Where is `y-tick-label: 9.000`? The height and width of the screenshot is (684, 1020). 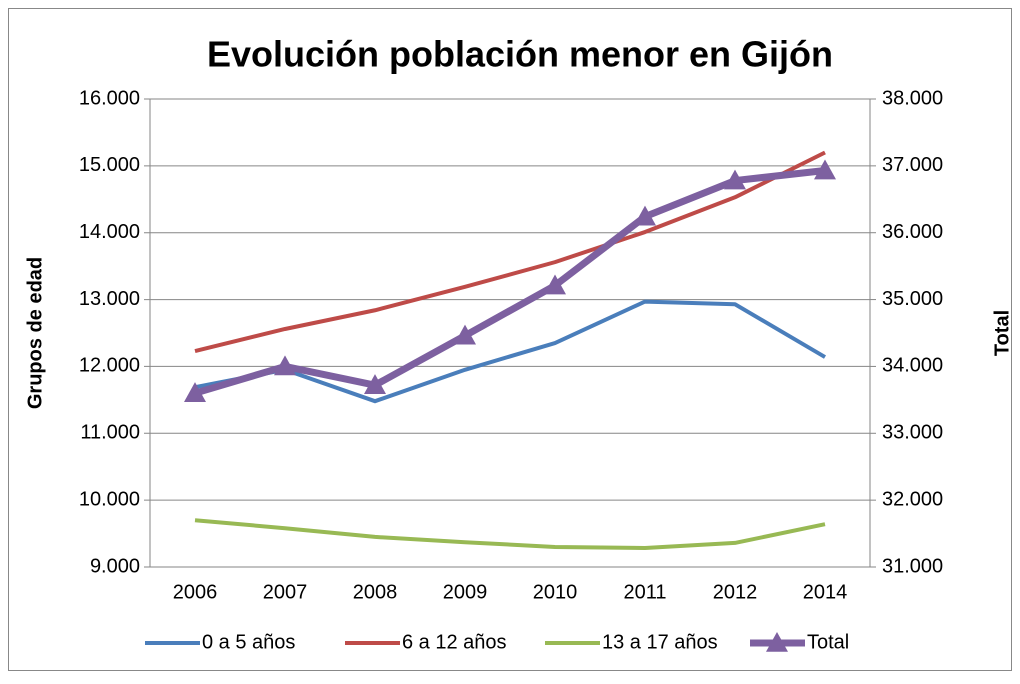
y-tick-label: 9.000 is located at coordinates (115, 566).